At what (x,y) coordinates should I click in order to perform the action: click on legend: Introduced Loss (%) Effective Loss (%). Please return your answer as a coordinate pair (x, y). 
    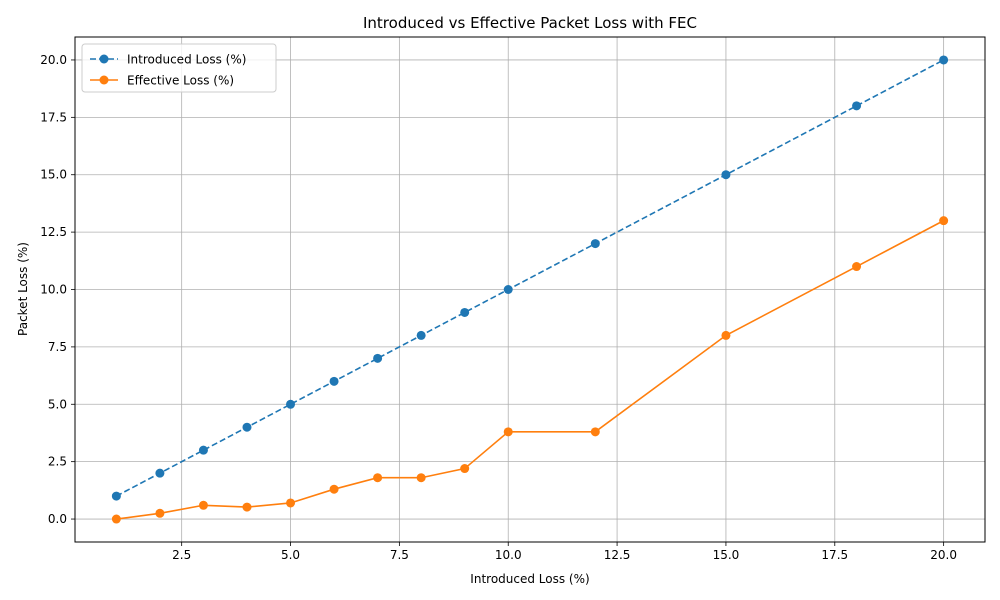
    Looking at the image, I should click on (179, 68).